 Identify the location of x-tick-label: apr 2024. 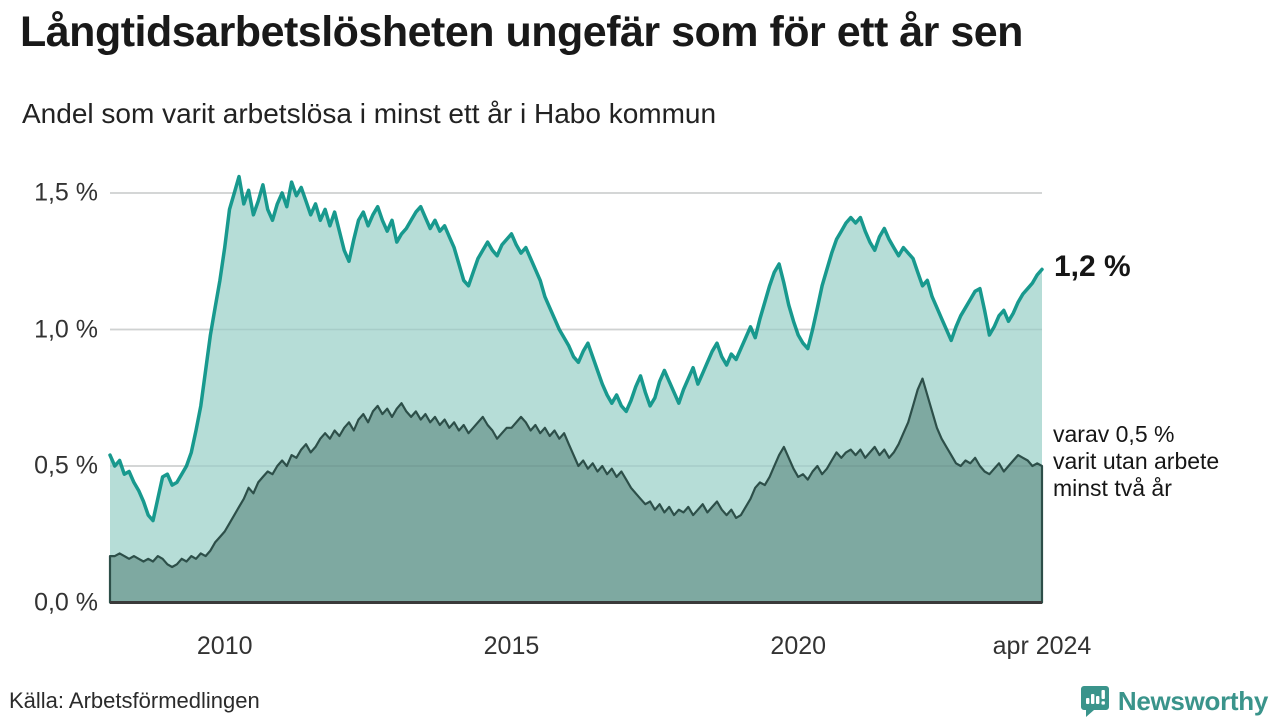
(1042, 646).